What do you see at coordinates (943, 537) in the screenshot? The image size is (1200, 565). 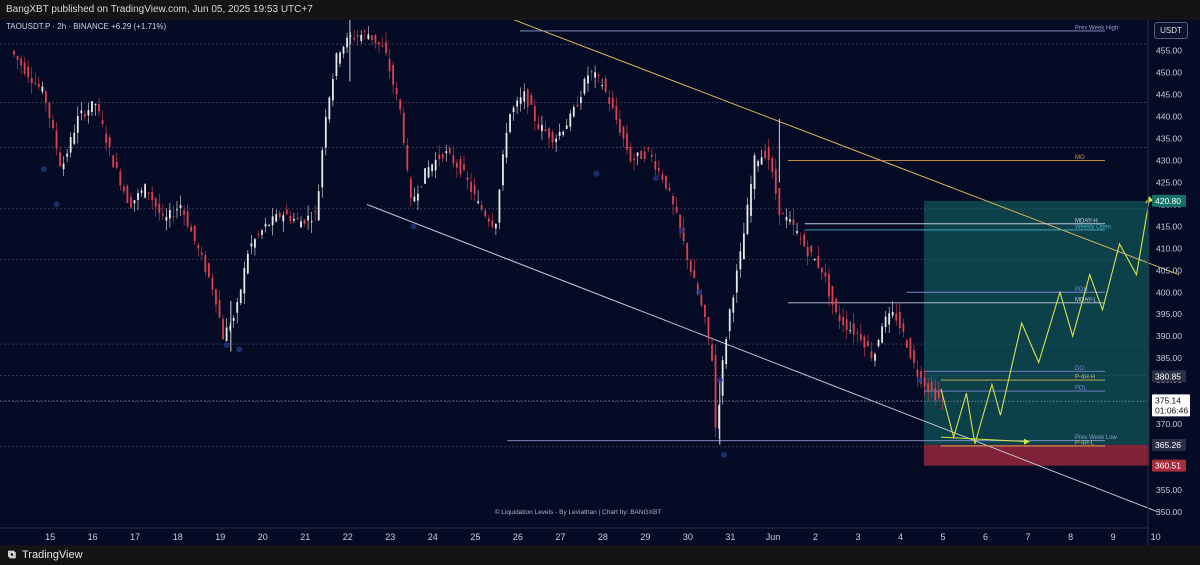 I see `x-tick-label: 5` at bounding box center [943, 537].